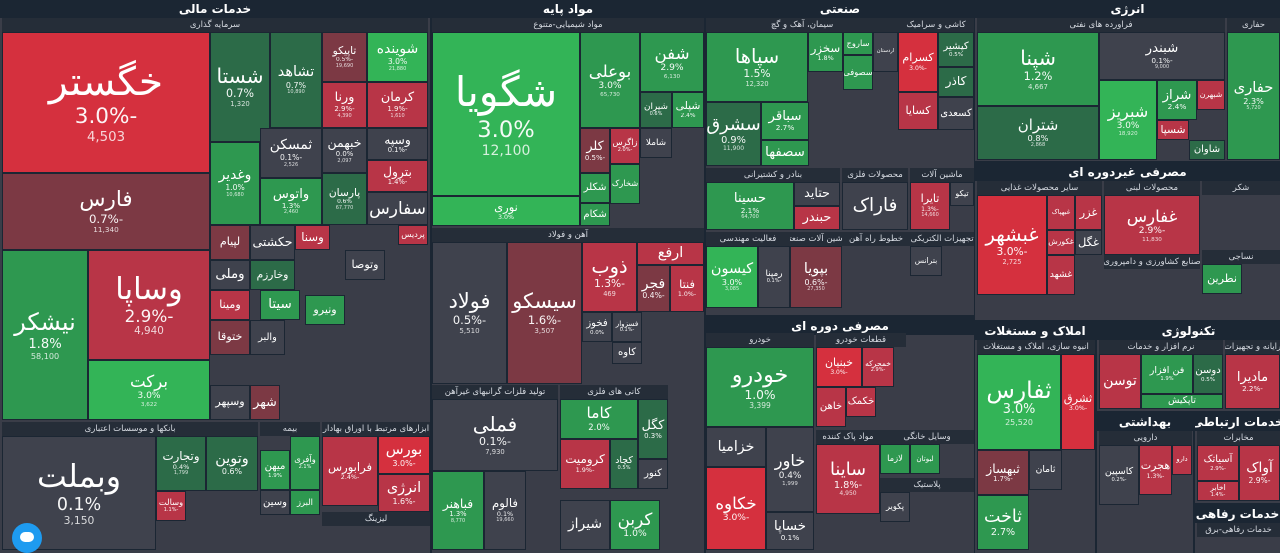 This screenshot has width=1280, height=553. What do you see at coordinates (774, 277) in the screenshot?
I see `stock-tile: رمپنا -0.1%` at bounding box center [774, 277].